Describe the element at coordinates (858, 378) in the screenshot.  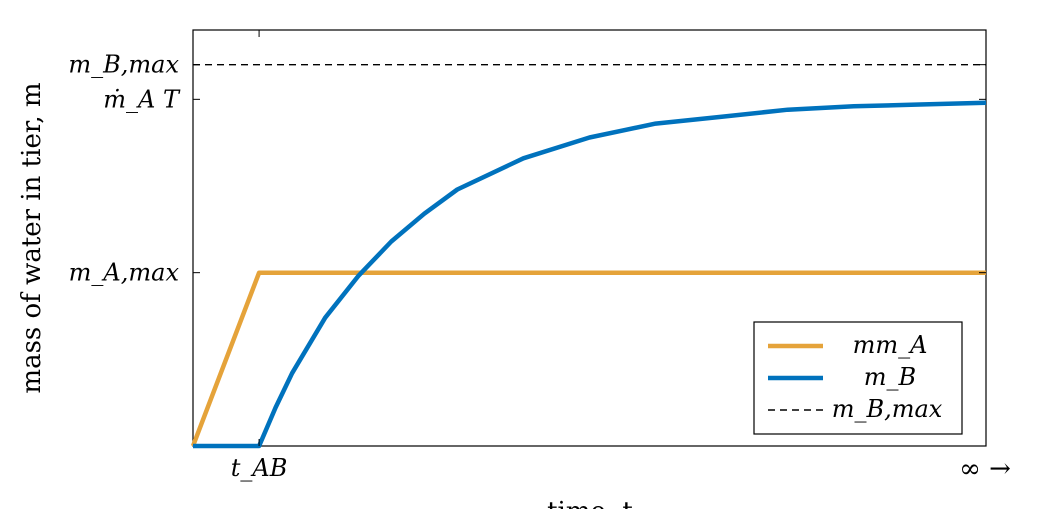
I see `legend: mm_A m_B m_B,max` at that location.